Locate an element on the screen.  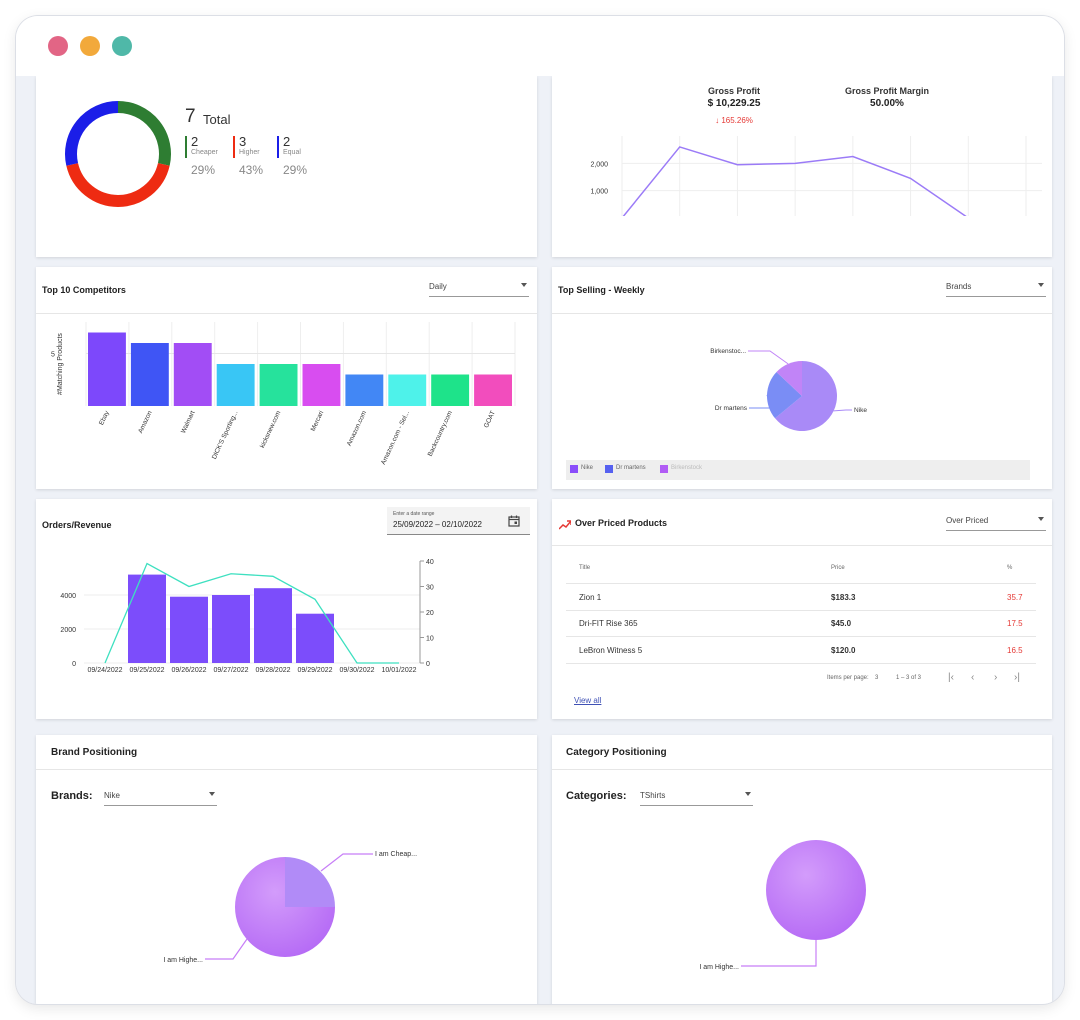
y-tick-label: 1,000 is located at coordinates (599, 192).